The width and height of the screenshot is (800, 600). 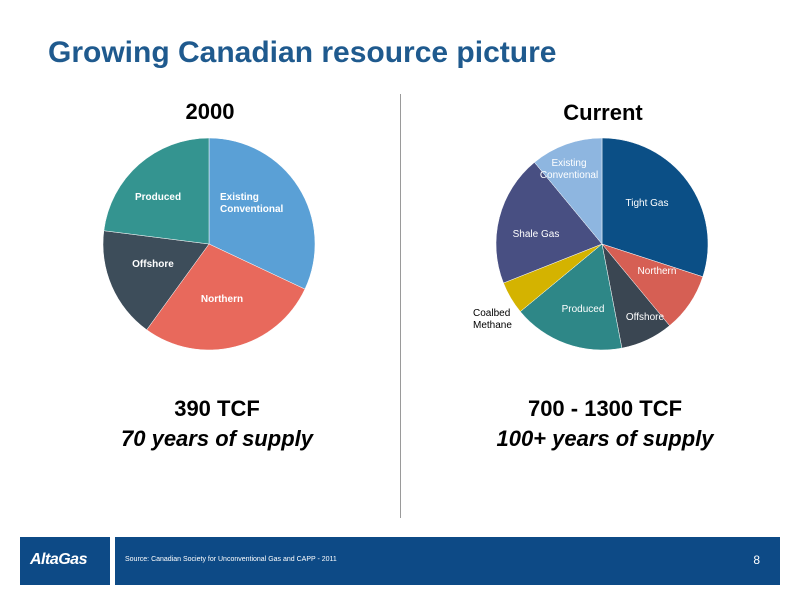 I want to click on slice-label-tight-gas: Tight Gas, so click(x=647, y=203).